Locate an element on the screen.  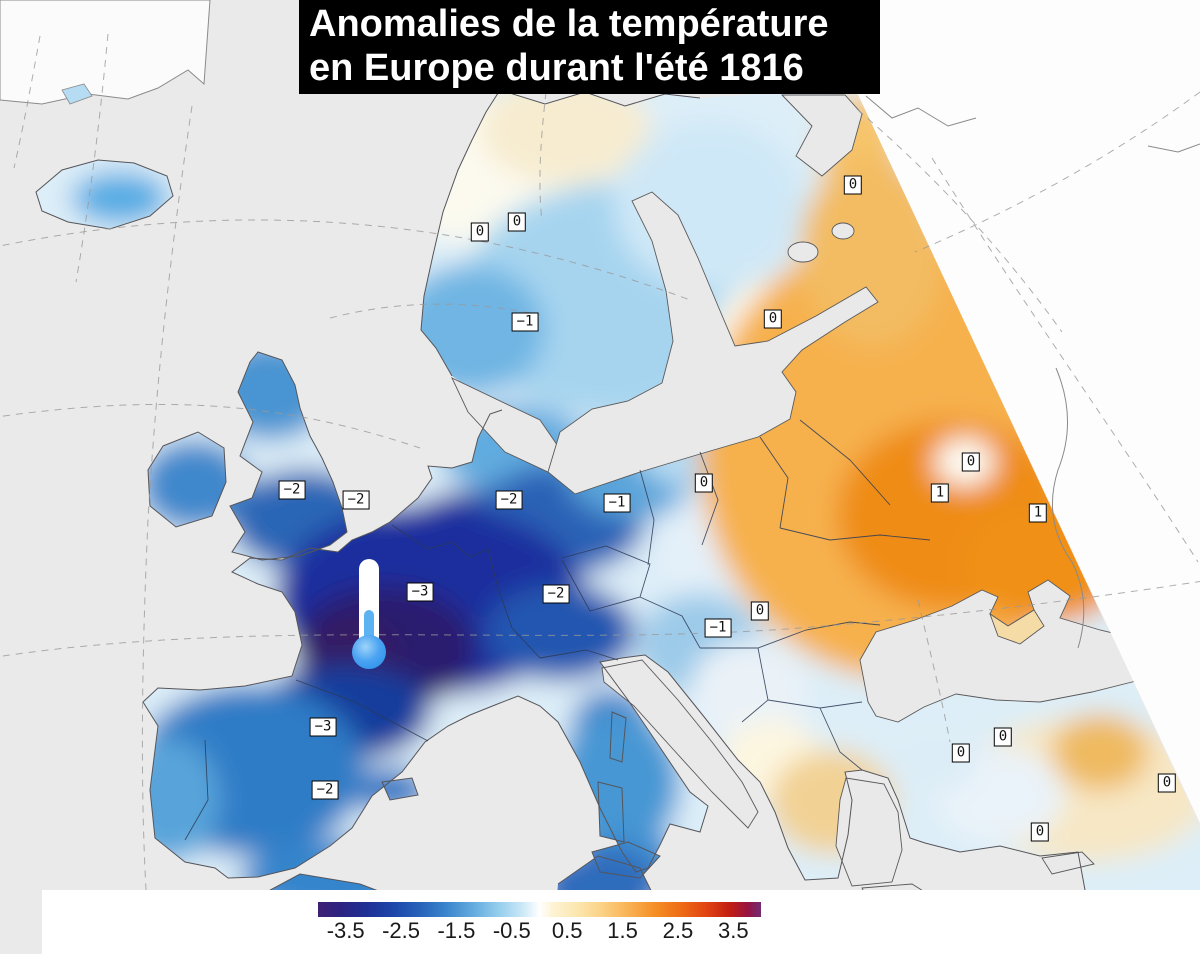
colorbar-gradient is located at coordinates (539, 909).